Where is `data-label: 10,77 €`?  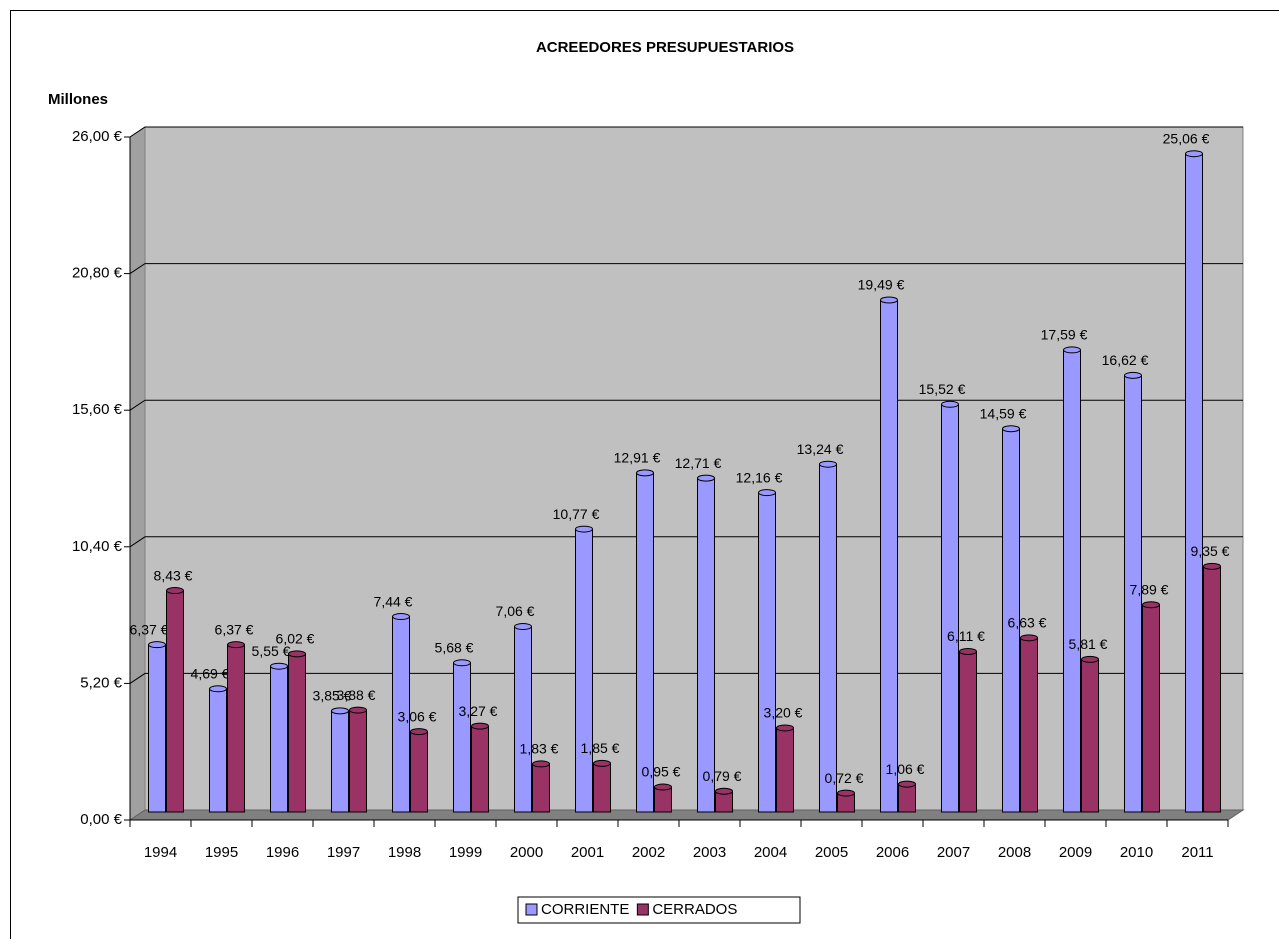 data-label: 10,77 € is located at coordinates (576, 514).